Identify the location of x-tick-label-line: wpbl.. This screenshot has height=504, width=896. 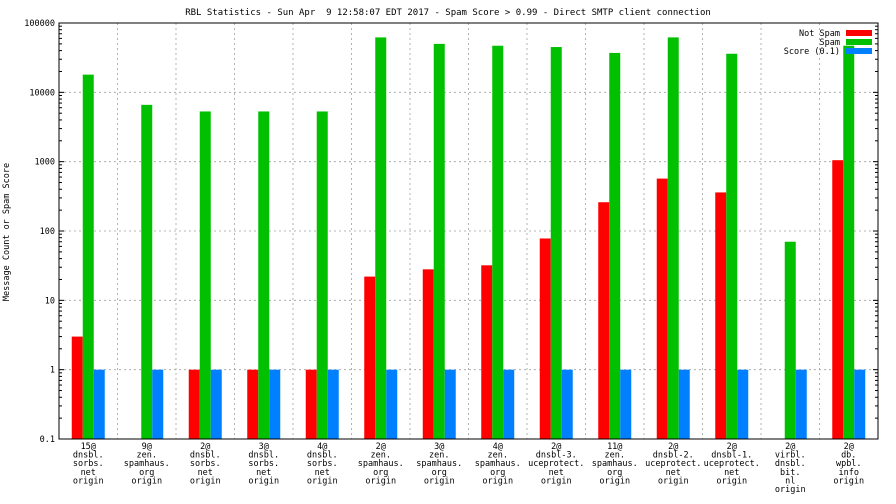
(849, 464).